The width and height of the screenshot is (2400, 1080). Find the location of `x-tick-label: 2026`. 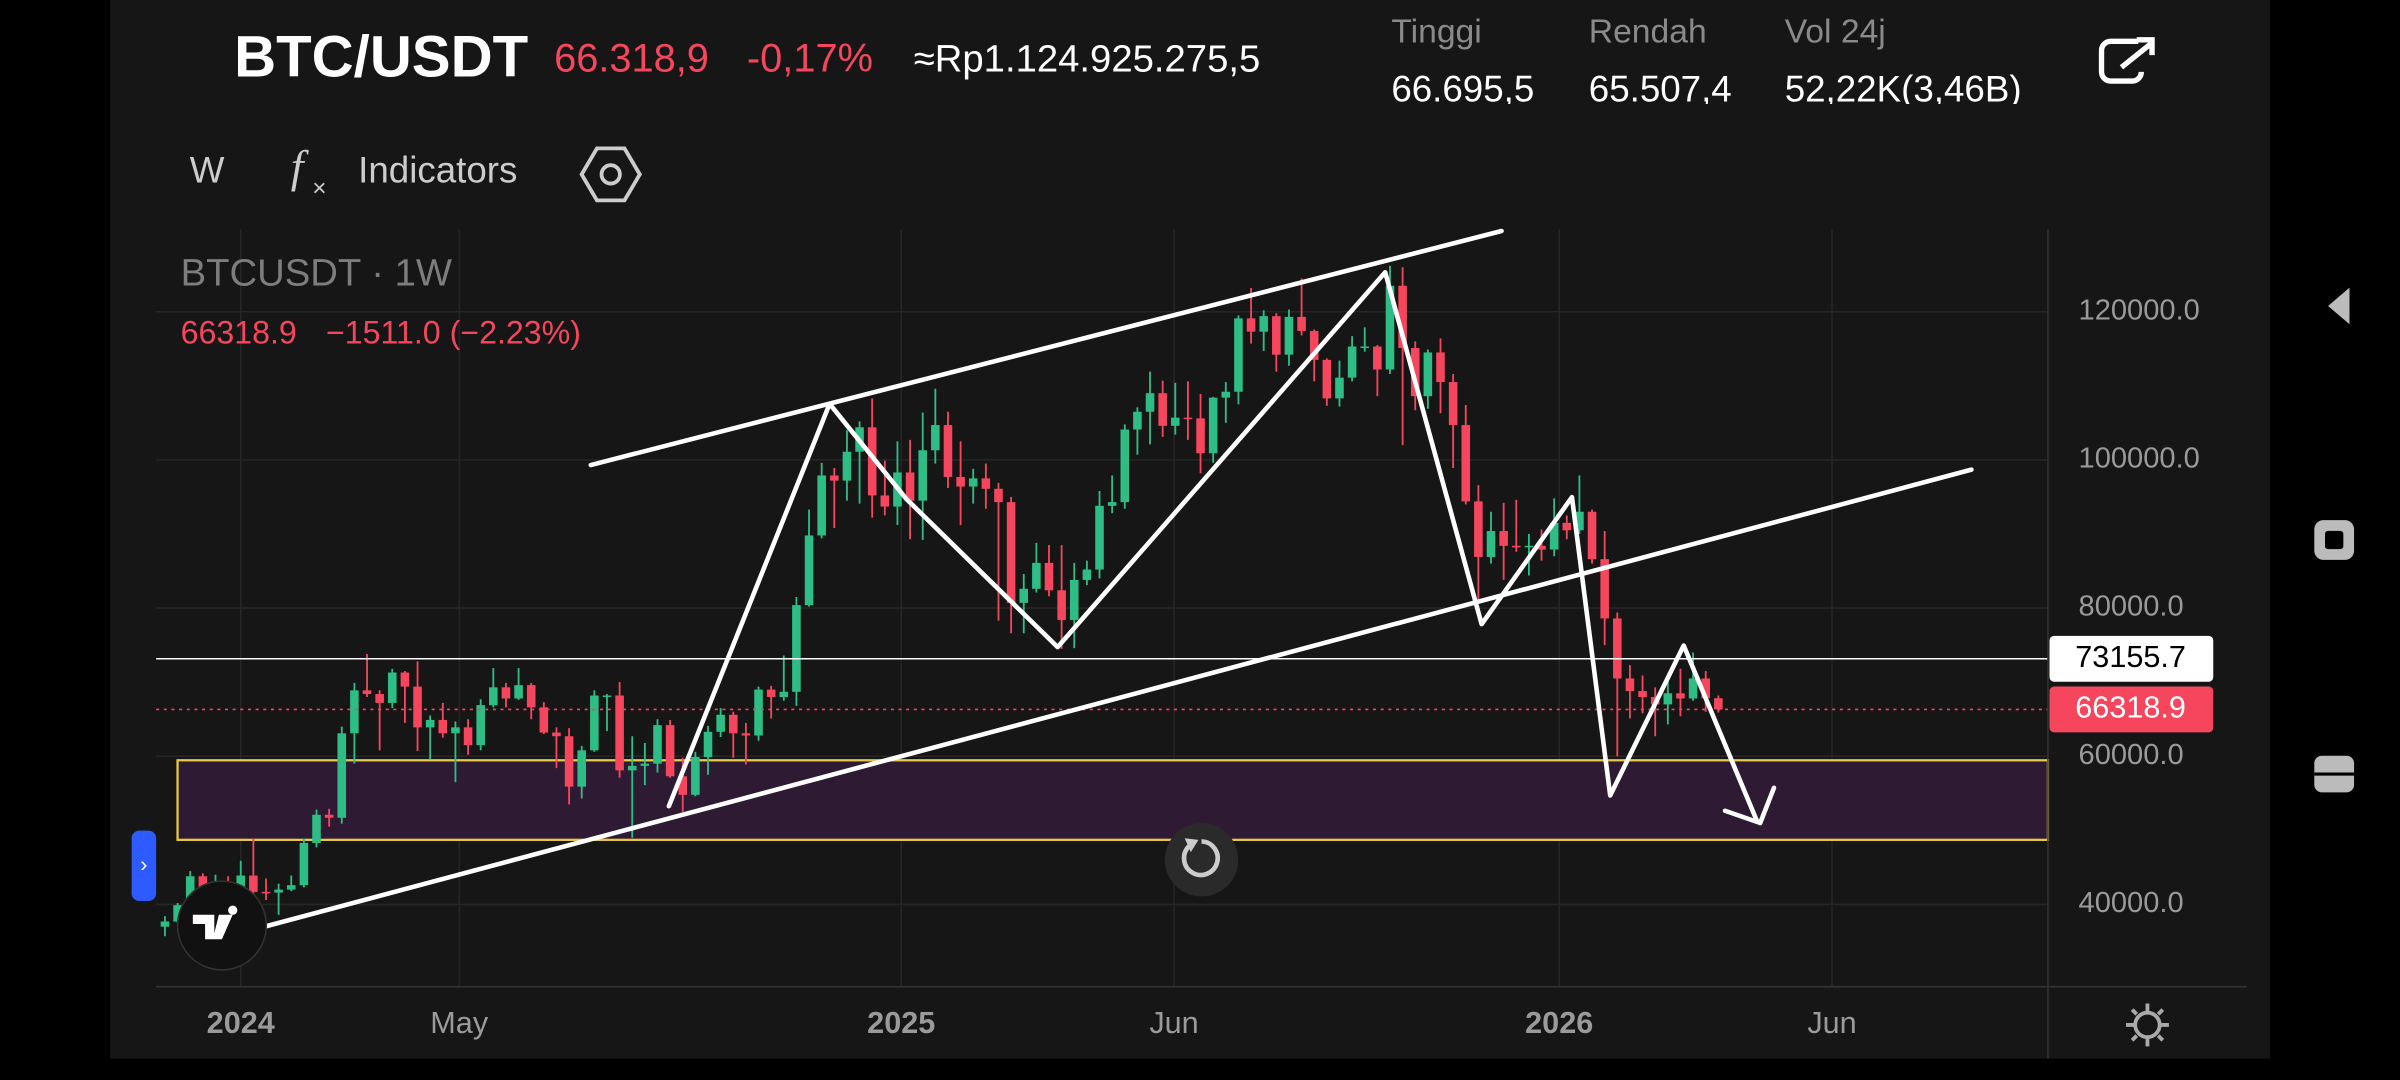

x-tick-label: 2026 is located at coordinates (1559, 1023).